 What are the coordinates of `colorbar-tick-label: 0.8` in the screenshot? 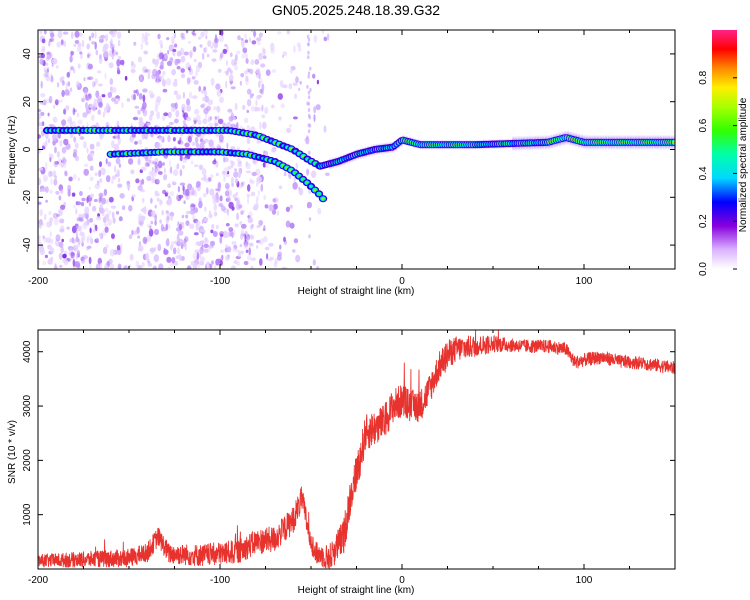 It's located at (703, 77).